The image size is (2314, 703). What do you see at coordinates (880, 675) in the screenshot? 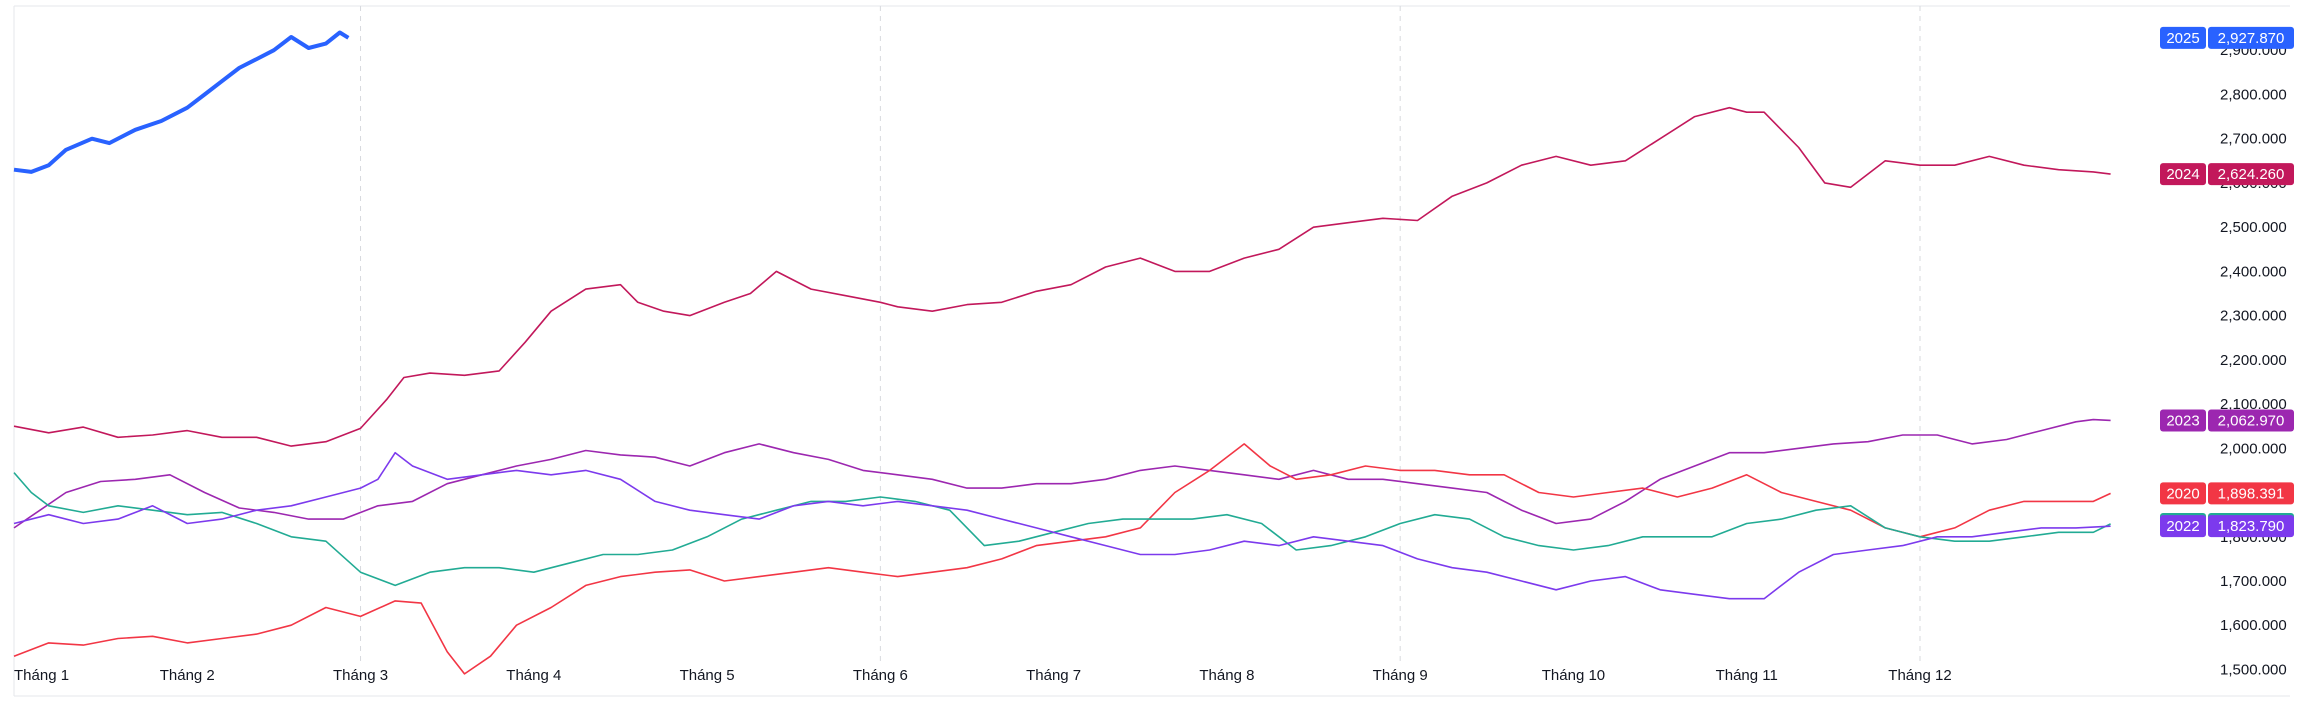
I see `x-tick-label: Tháng 6` at bounding box center [880, 675].